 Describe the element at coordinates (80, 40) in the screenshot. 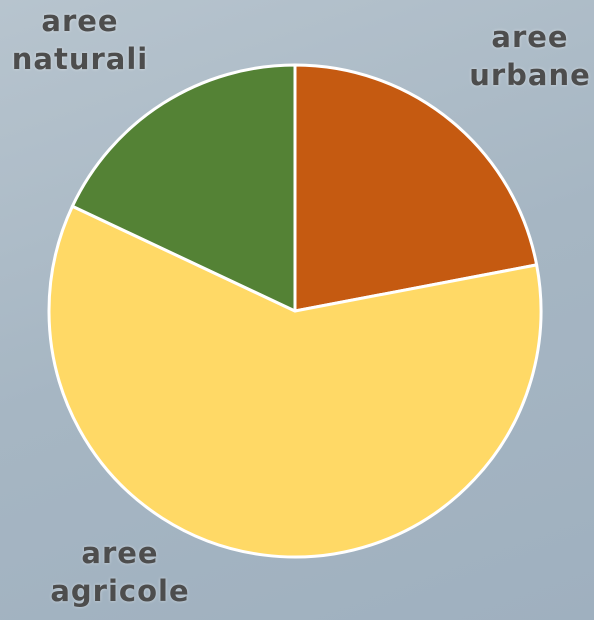

I see `slice-label: aree naturali` at that location.